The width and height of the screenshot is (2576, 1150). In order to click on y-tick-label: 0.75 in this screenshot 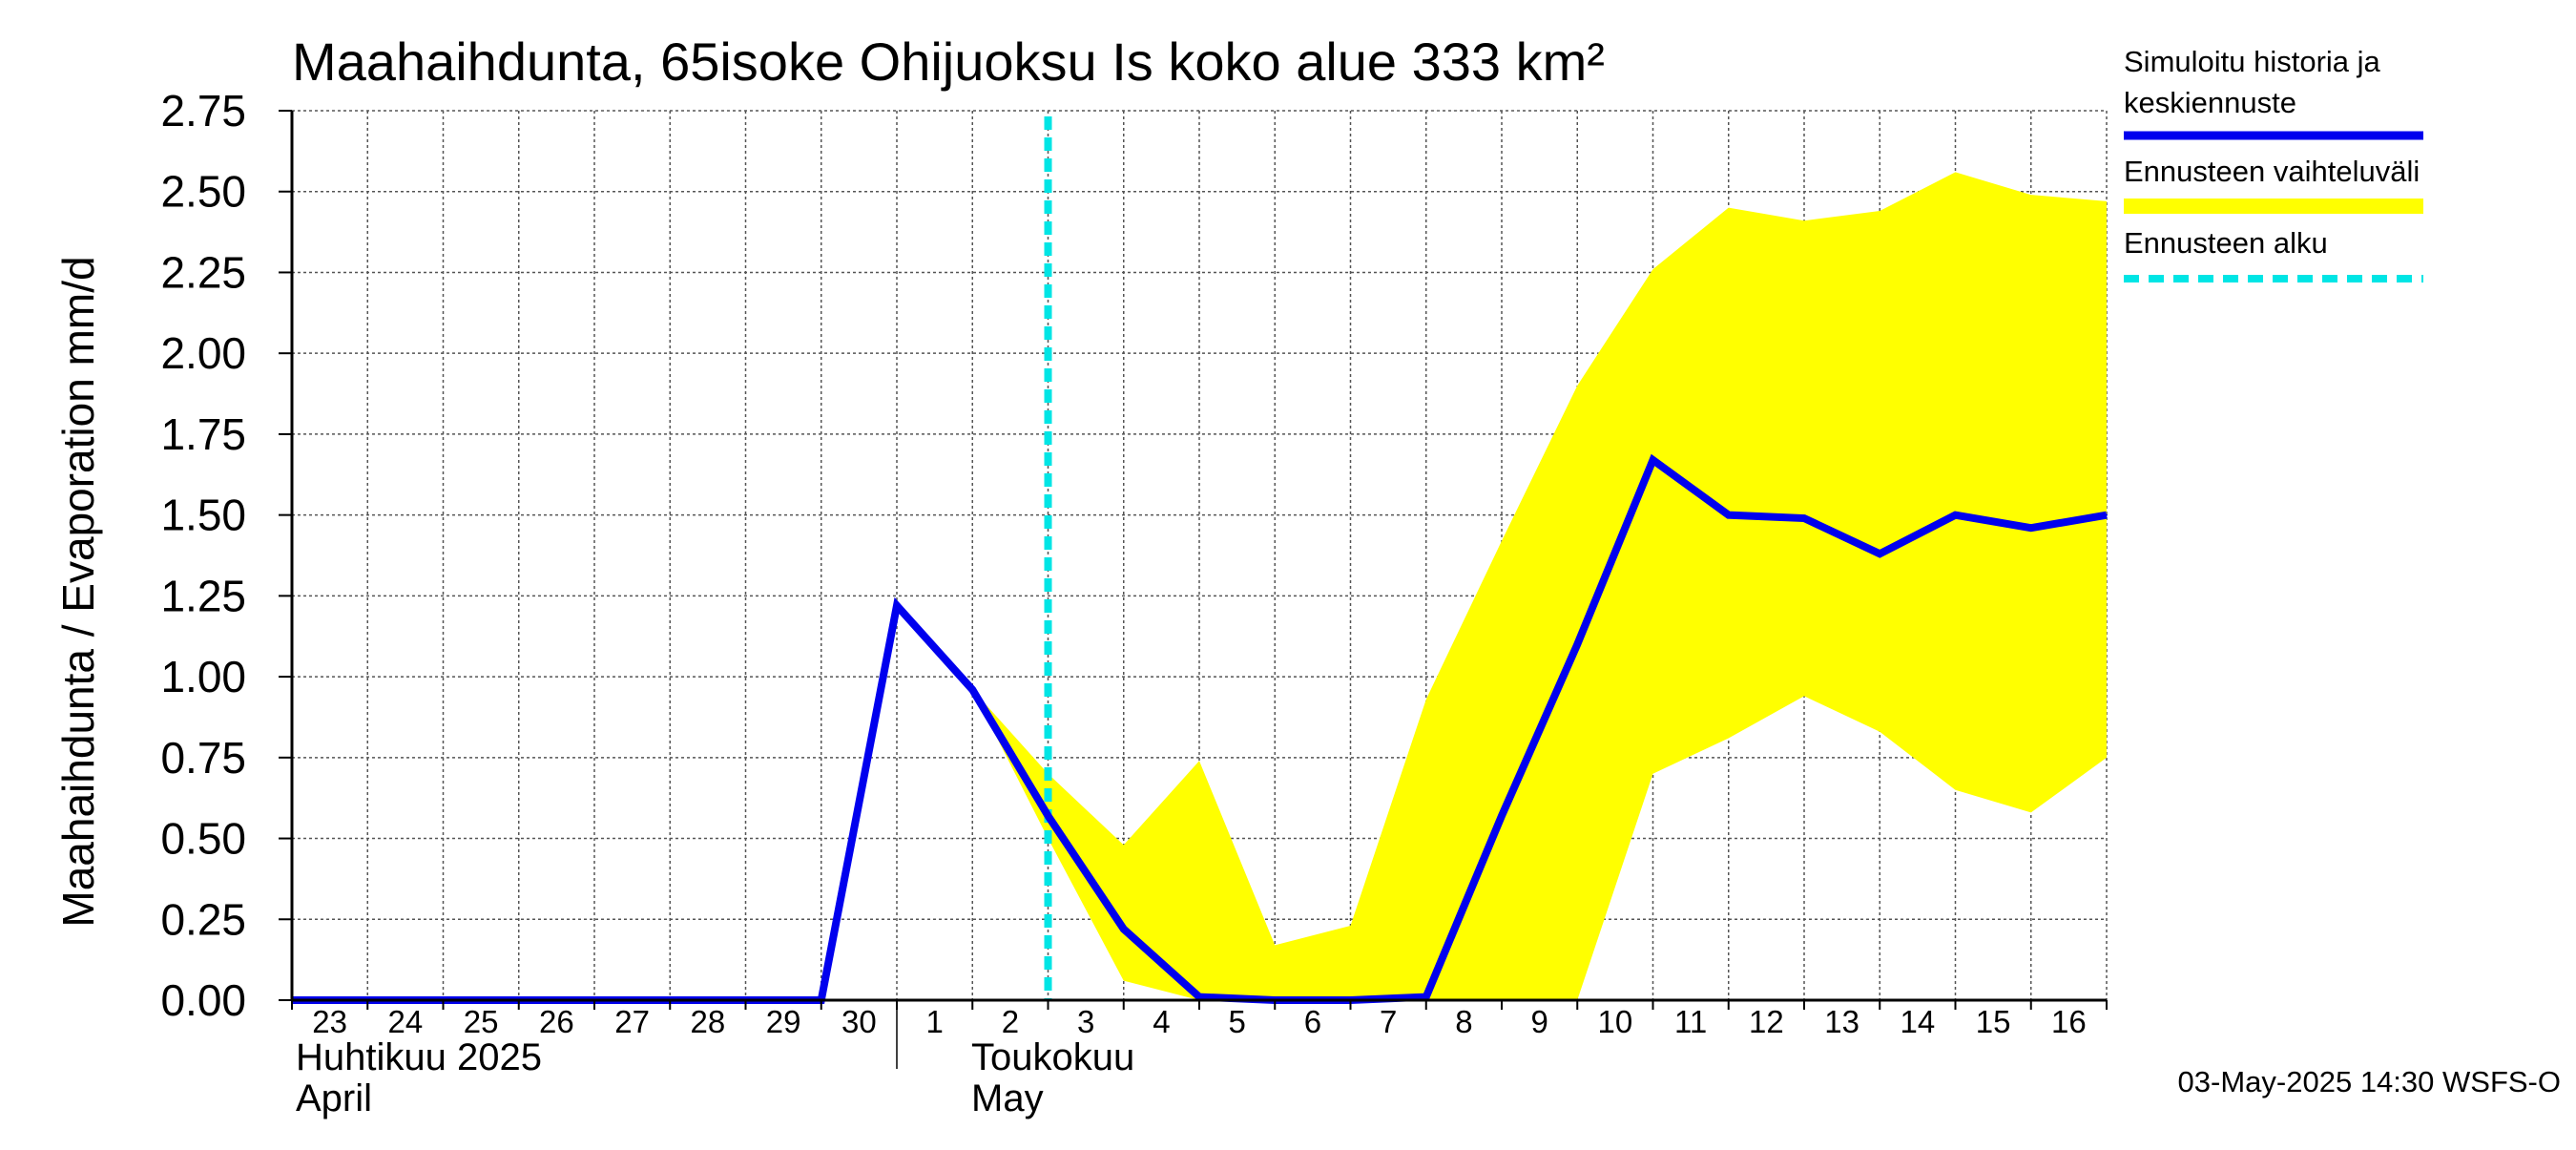, I will do `click(203, 758)`.